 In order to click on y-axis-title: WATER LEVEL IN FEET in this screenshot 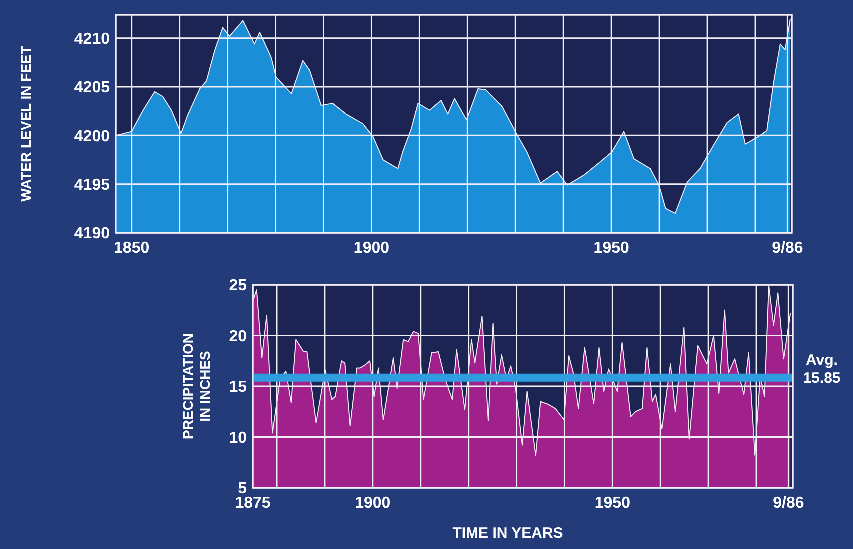, I will do `click(26, 124)`.